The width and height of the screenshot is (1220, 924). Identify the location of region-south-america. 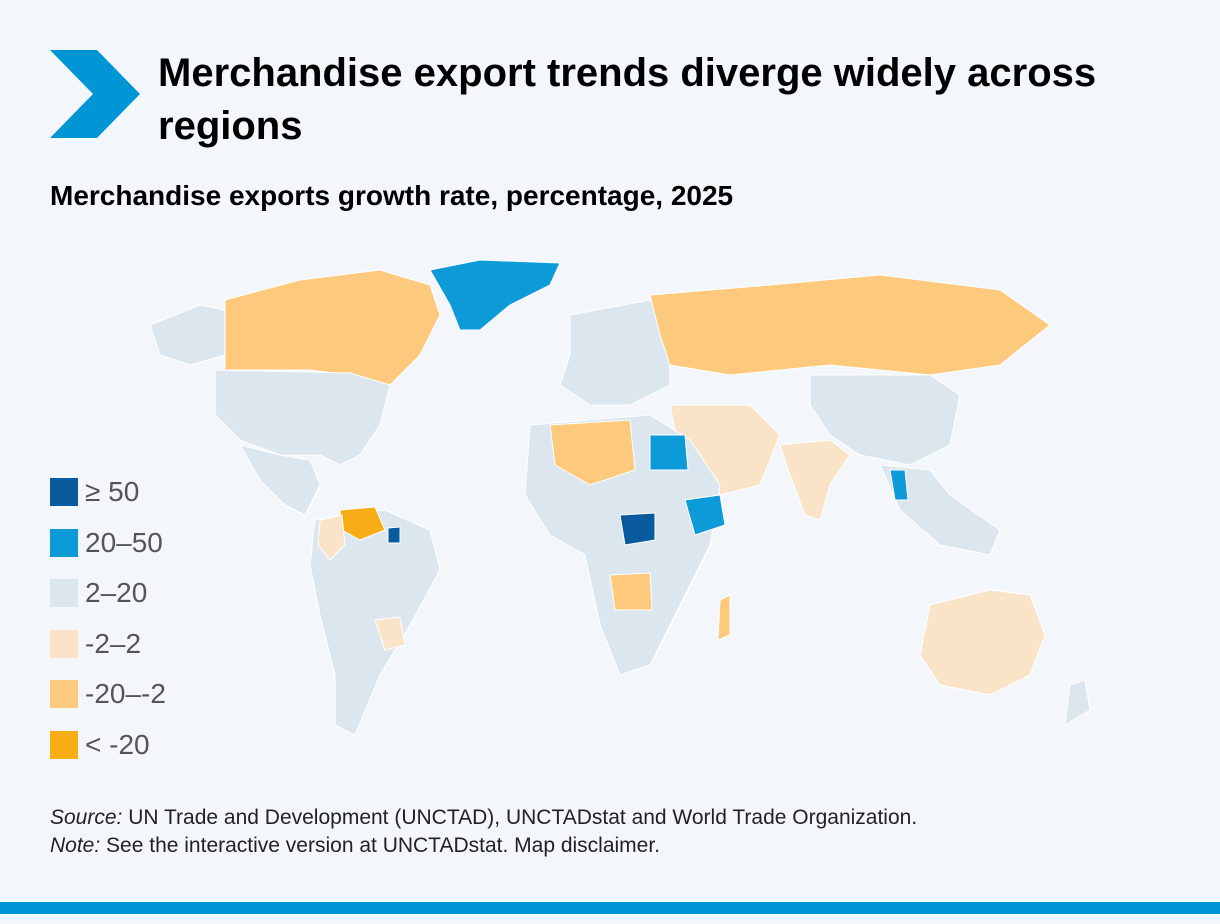
(375, 622).